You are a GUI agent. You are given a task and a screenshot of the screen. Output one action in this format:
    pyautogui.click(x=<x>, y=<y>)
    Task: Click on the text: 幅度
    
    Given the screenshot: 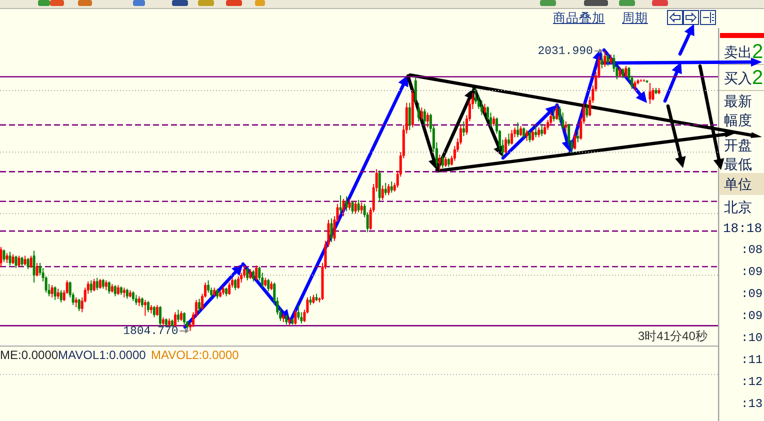 What is the action you would take?
    pyautogui.click(x=738, y=120)
    